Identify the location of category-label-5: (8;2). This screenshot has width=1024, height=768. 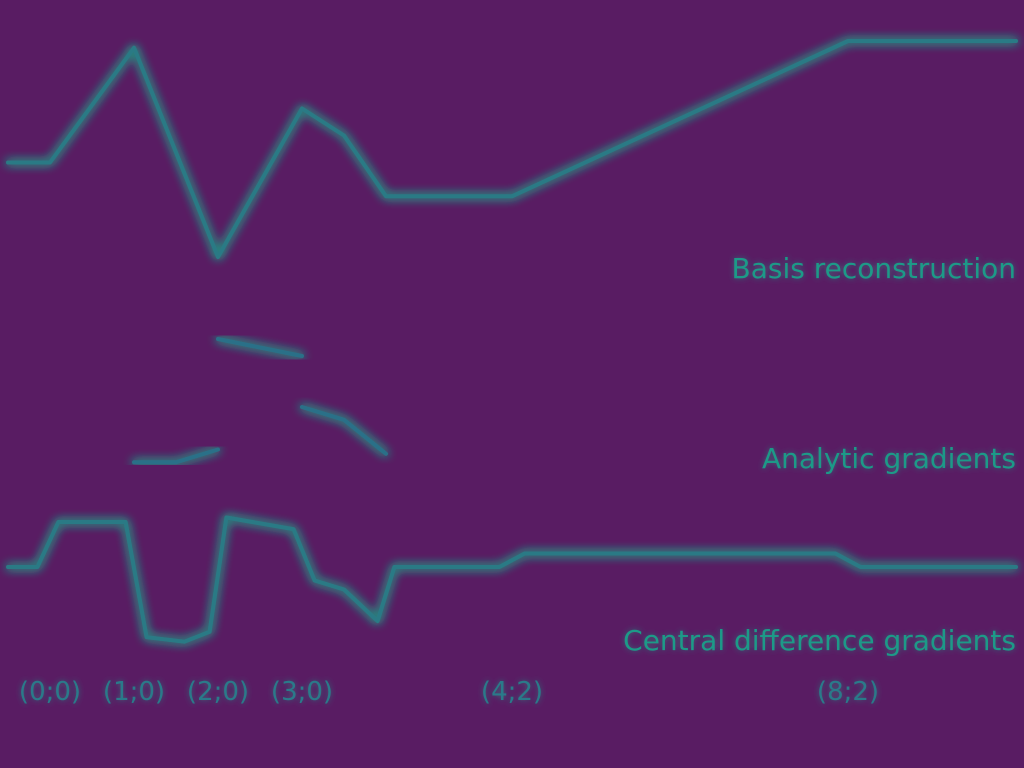
(848, 692).